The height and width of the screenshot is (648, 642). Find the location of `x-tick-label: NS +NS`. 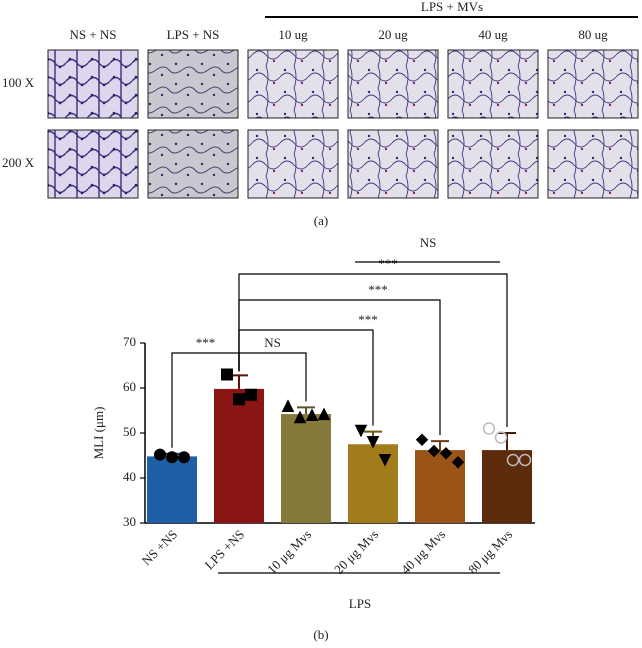

x-tick-label: NS +NS is located at coordinates (160, 548).